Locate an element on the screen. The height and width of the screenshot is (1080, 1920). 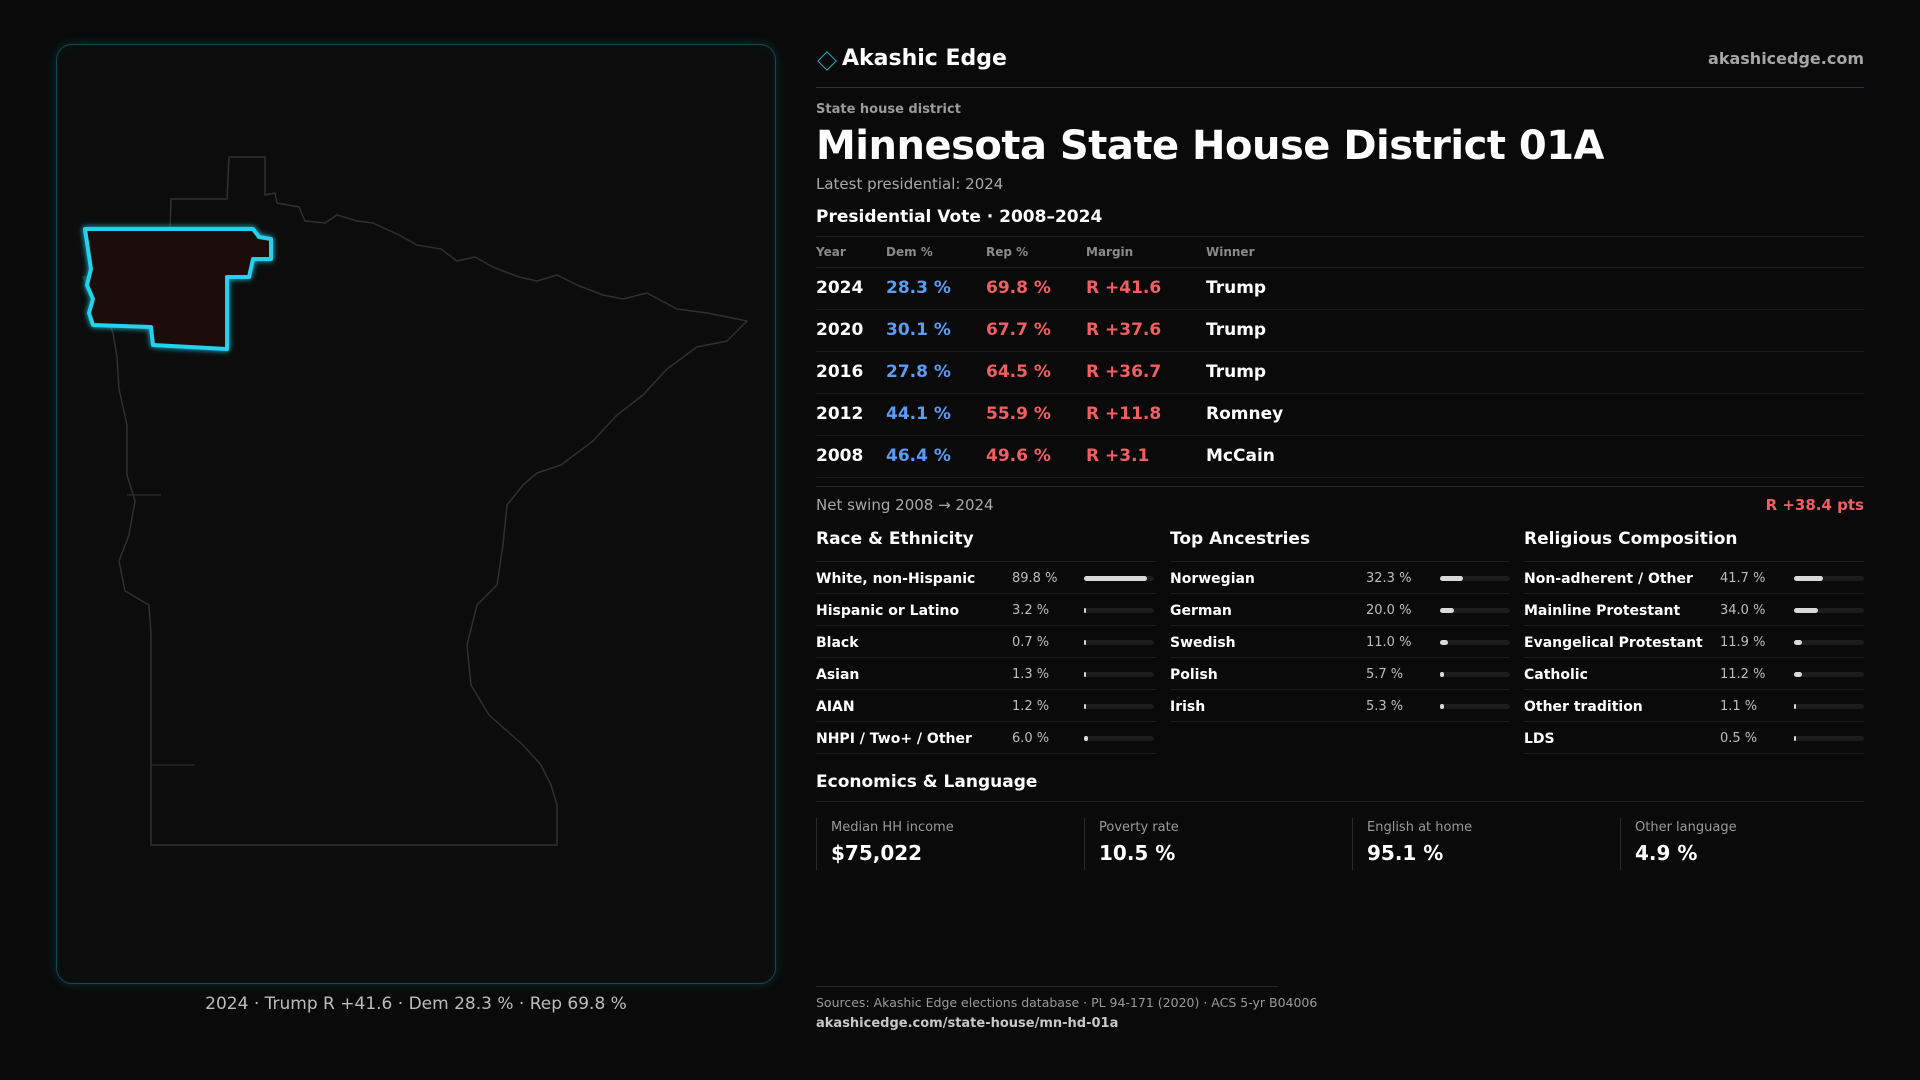
econ-value: $75,022 is located at coordinates (877, 852).